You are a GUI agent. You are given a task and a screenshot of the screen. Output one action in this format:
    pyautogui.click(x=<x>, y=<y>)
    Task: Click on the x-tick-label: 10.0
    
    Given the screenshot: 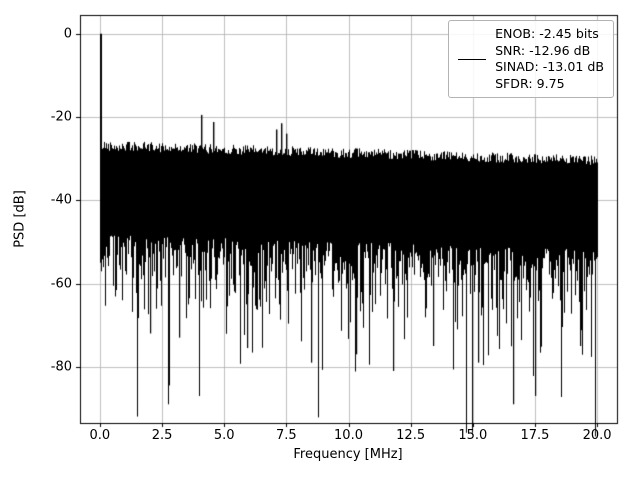 What is the action you would take?
    pyautogui.click(x=348, y=435)
    